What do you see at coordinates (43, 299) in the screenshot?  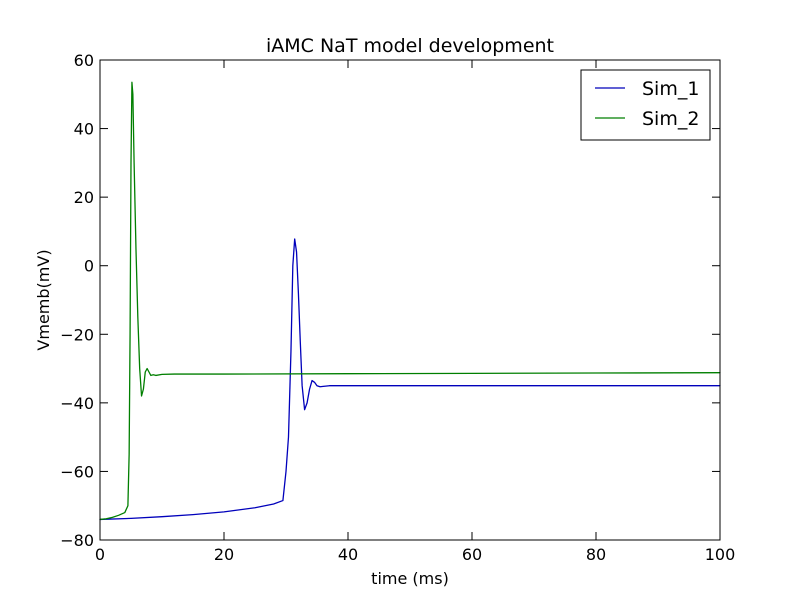 I see `y-axis-title: Vmemb(mV)` at bounding box center [43, 299].